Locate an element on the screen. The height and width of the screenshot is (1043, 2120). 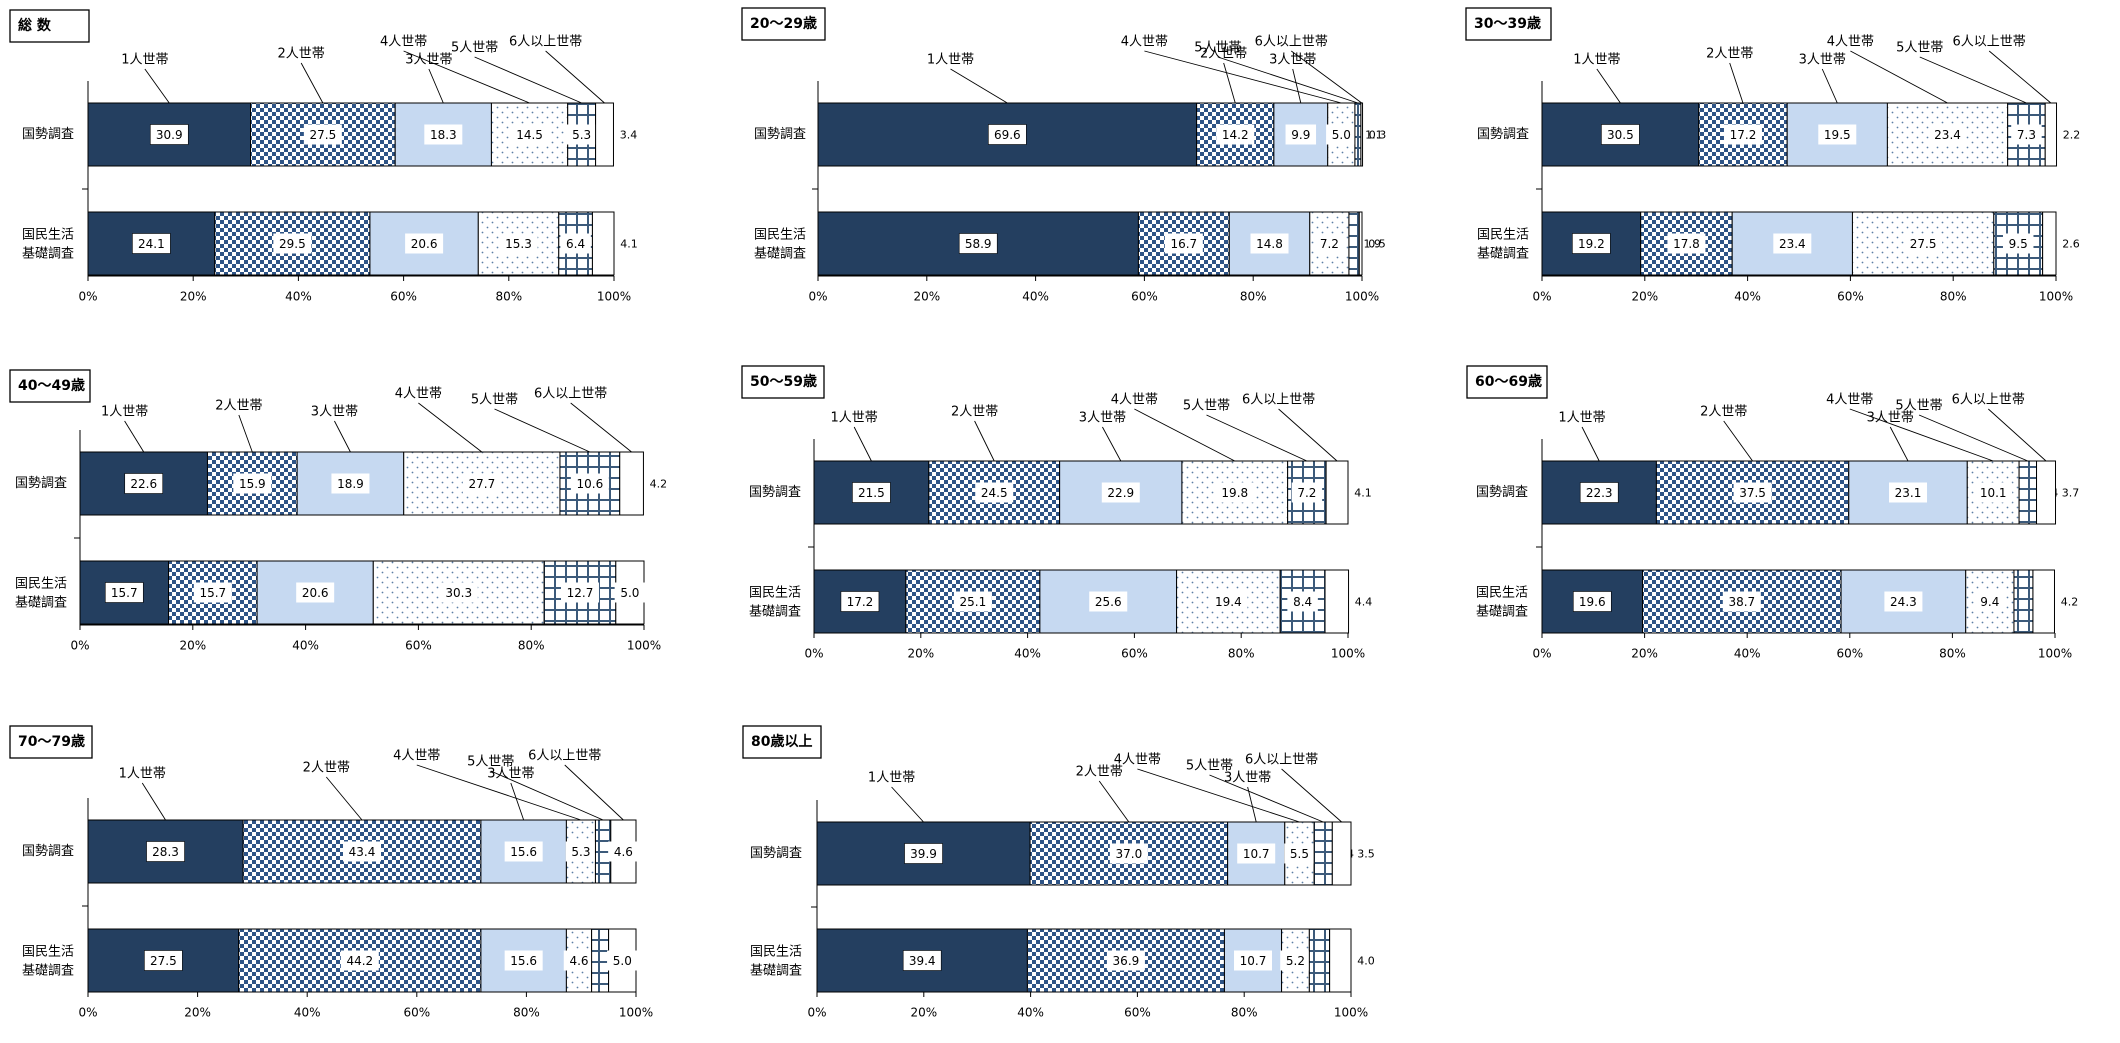
chart-title-box is located at coordinates (783, 382).